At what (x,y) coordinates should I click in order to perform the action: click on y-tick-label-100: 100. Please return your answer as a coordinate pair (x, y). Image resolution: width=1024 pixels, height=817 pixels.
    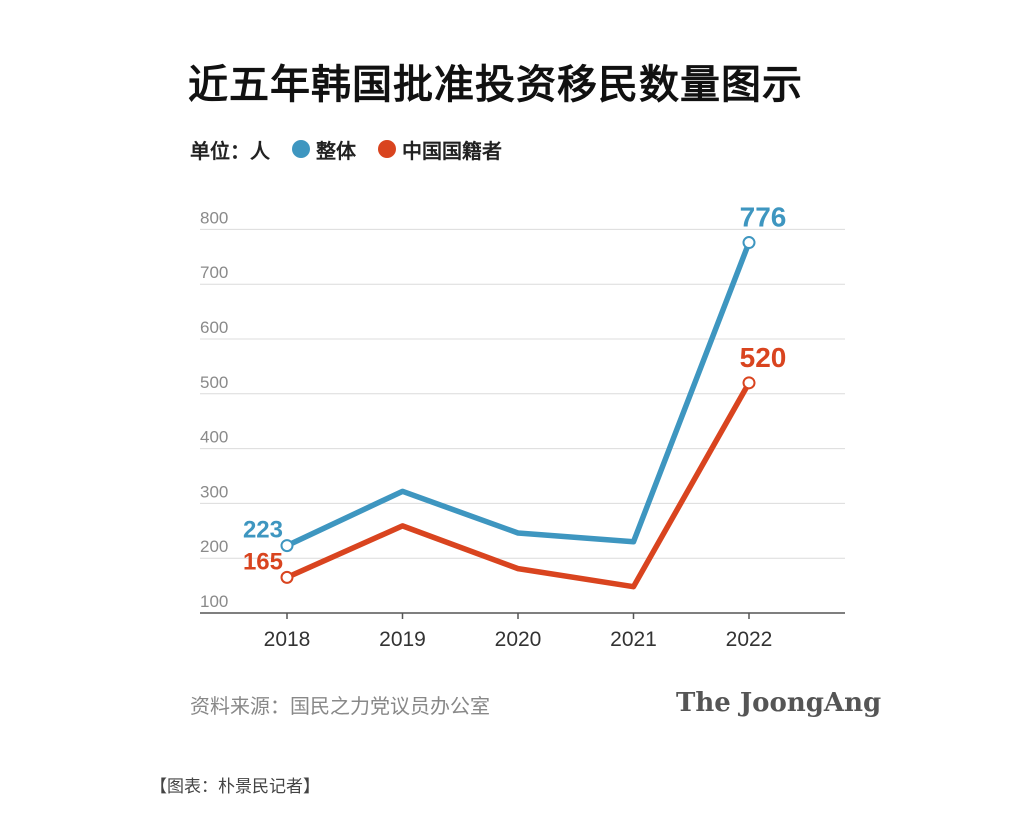
    Looking at the image, I should click on (214, 601).